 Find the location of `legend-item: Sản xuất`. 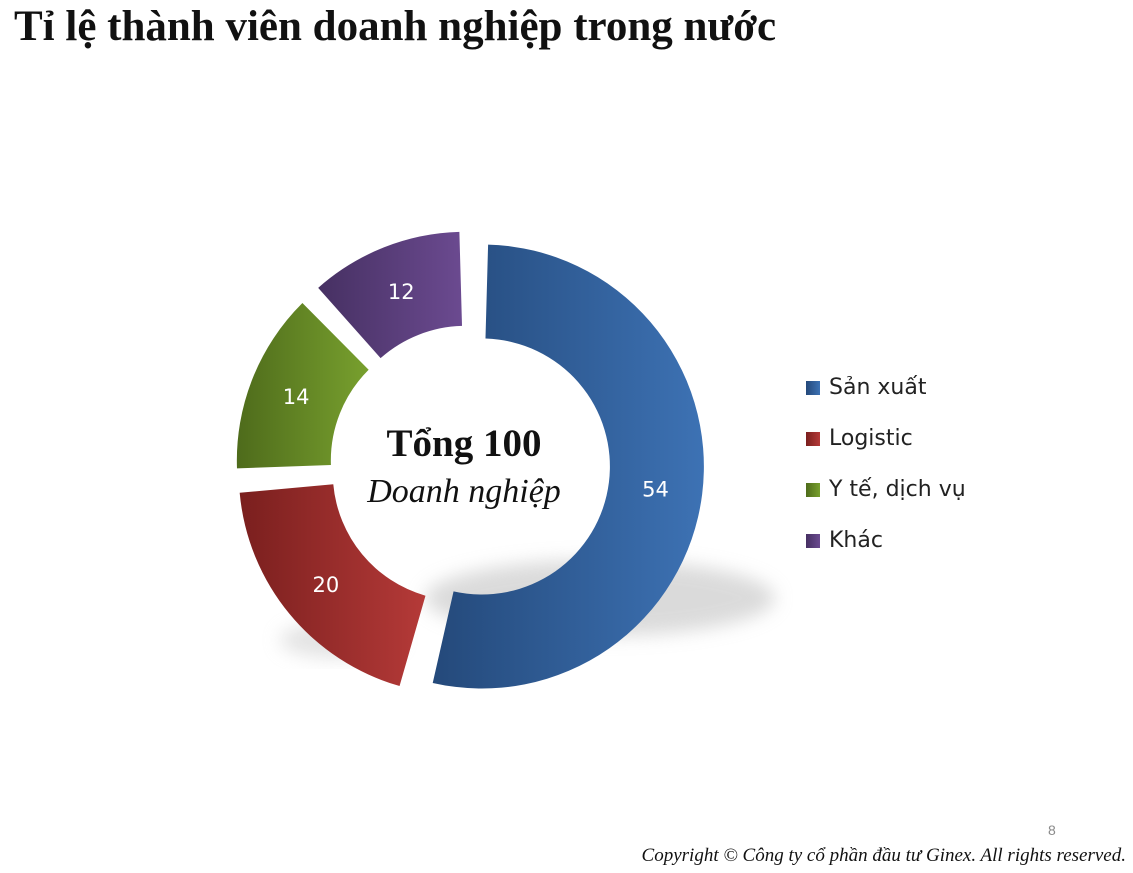

legend-item: Sản xuất is located at coordinates (886, 387).